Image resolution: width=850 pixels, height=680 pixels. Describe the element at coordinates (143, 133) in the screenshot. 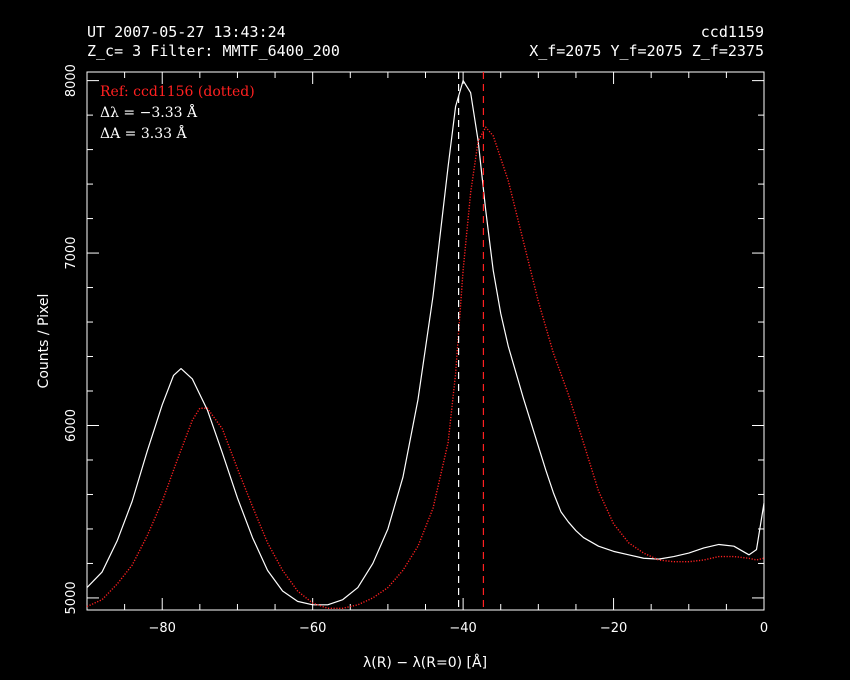

I see `annotation-delta-a: ΔA = 3.33 Å` at that location.